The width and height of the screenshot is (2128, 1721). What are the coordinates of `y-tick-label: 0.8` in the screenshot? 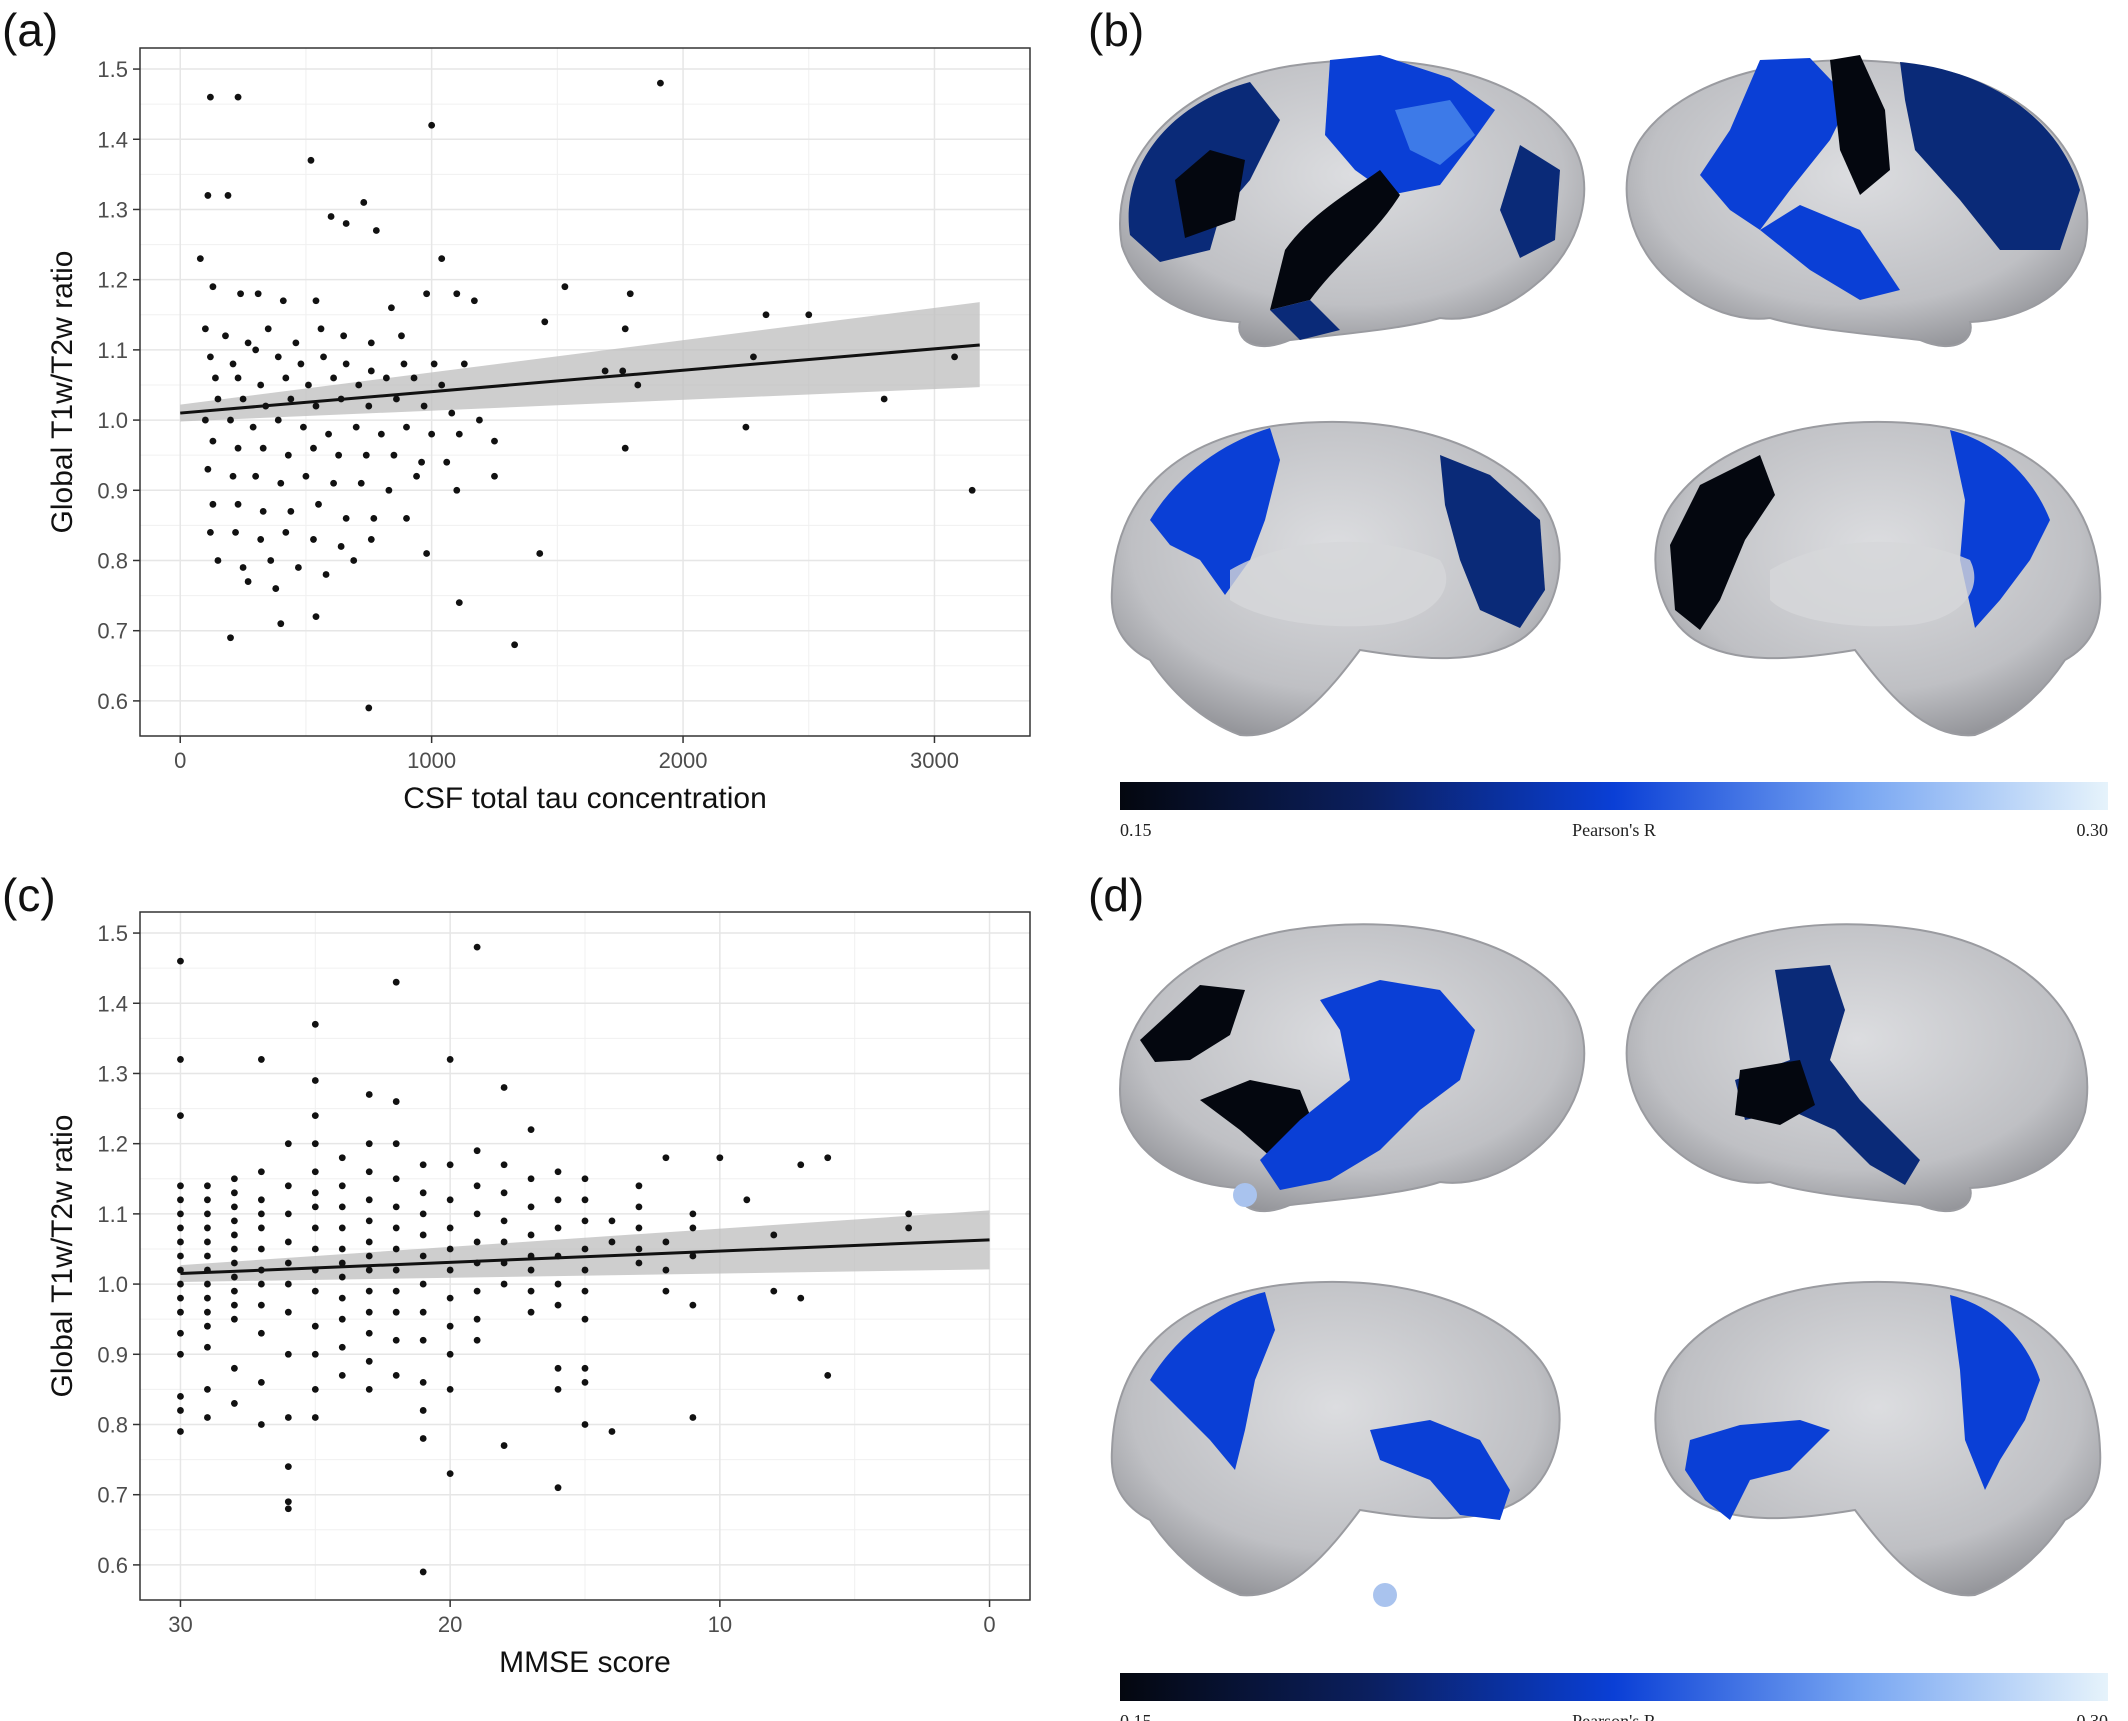 It's located at (112, 560).